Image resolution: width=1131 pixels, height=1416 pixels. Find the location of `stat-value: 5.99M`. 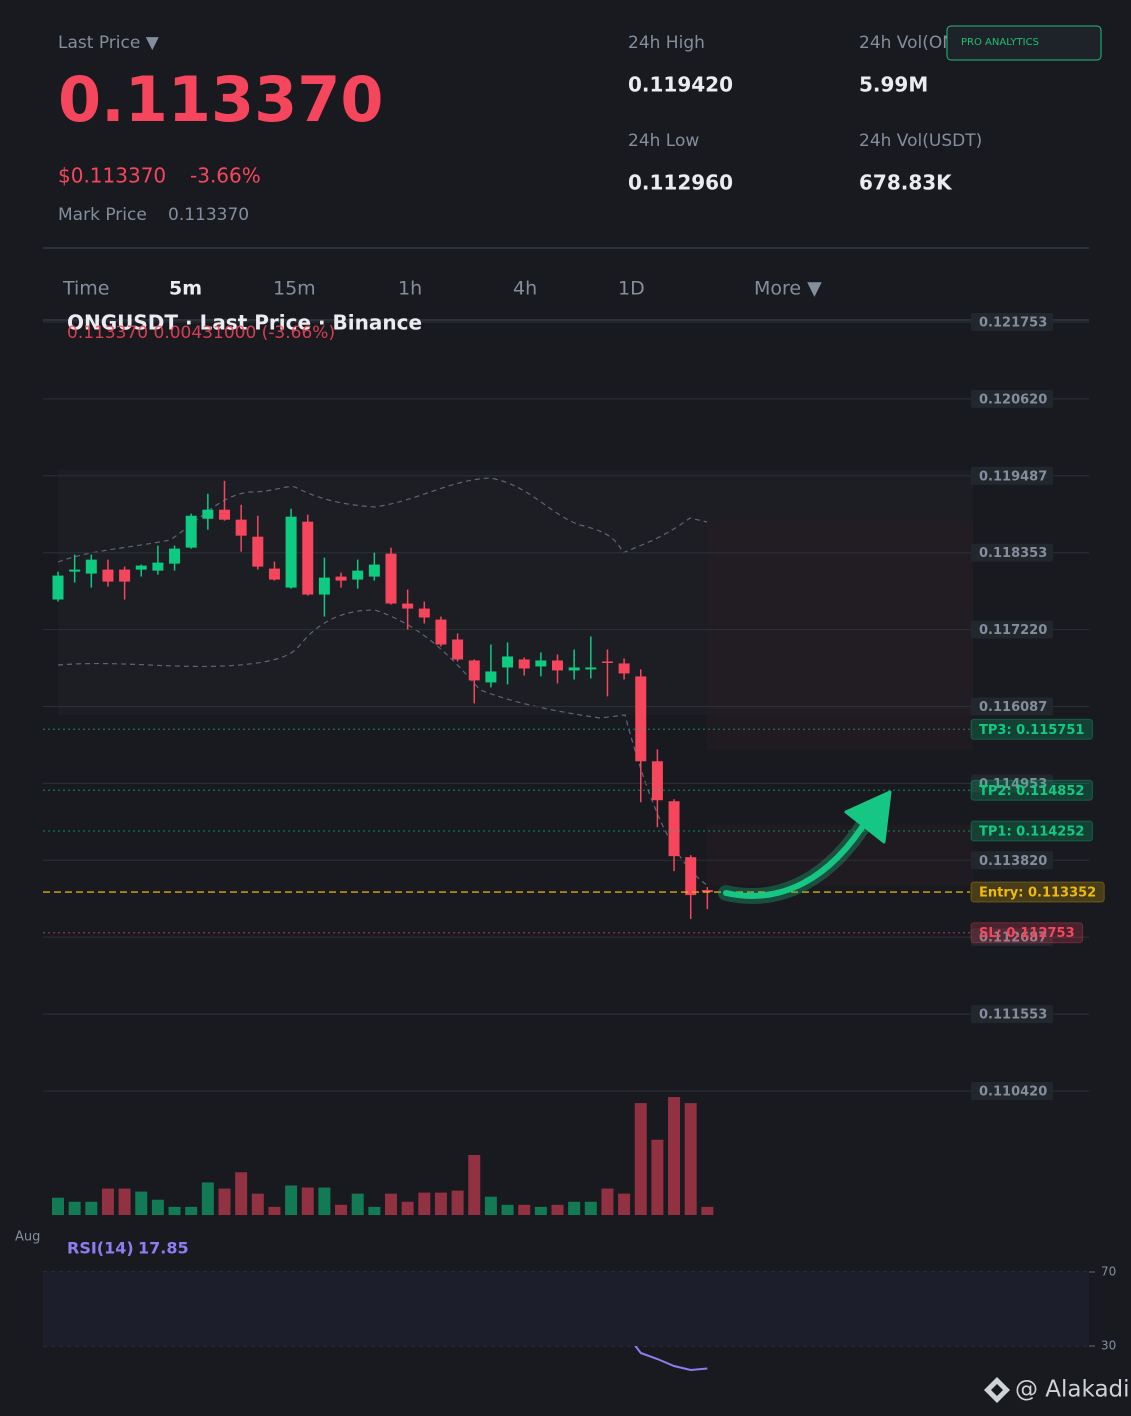

stat-value: 5.99M is located at coordinates (893, 85).